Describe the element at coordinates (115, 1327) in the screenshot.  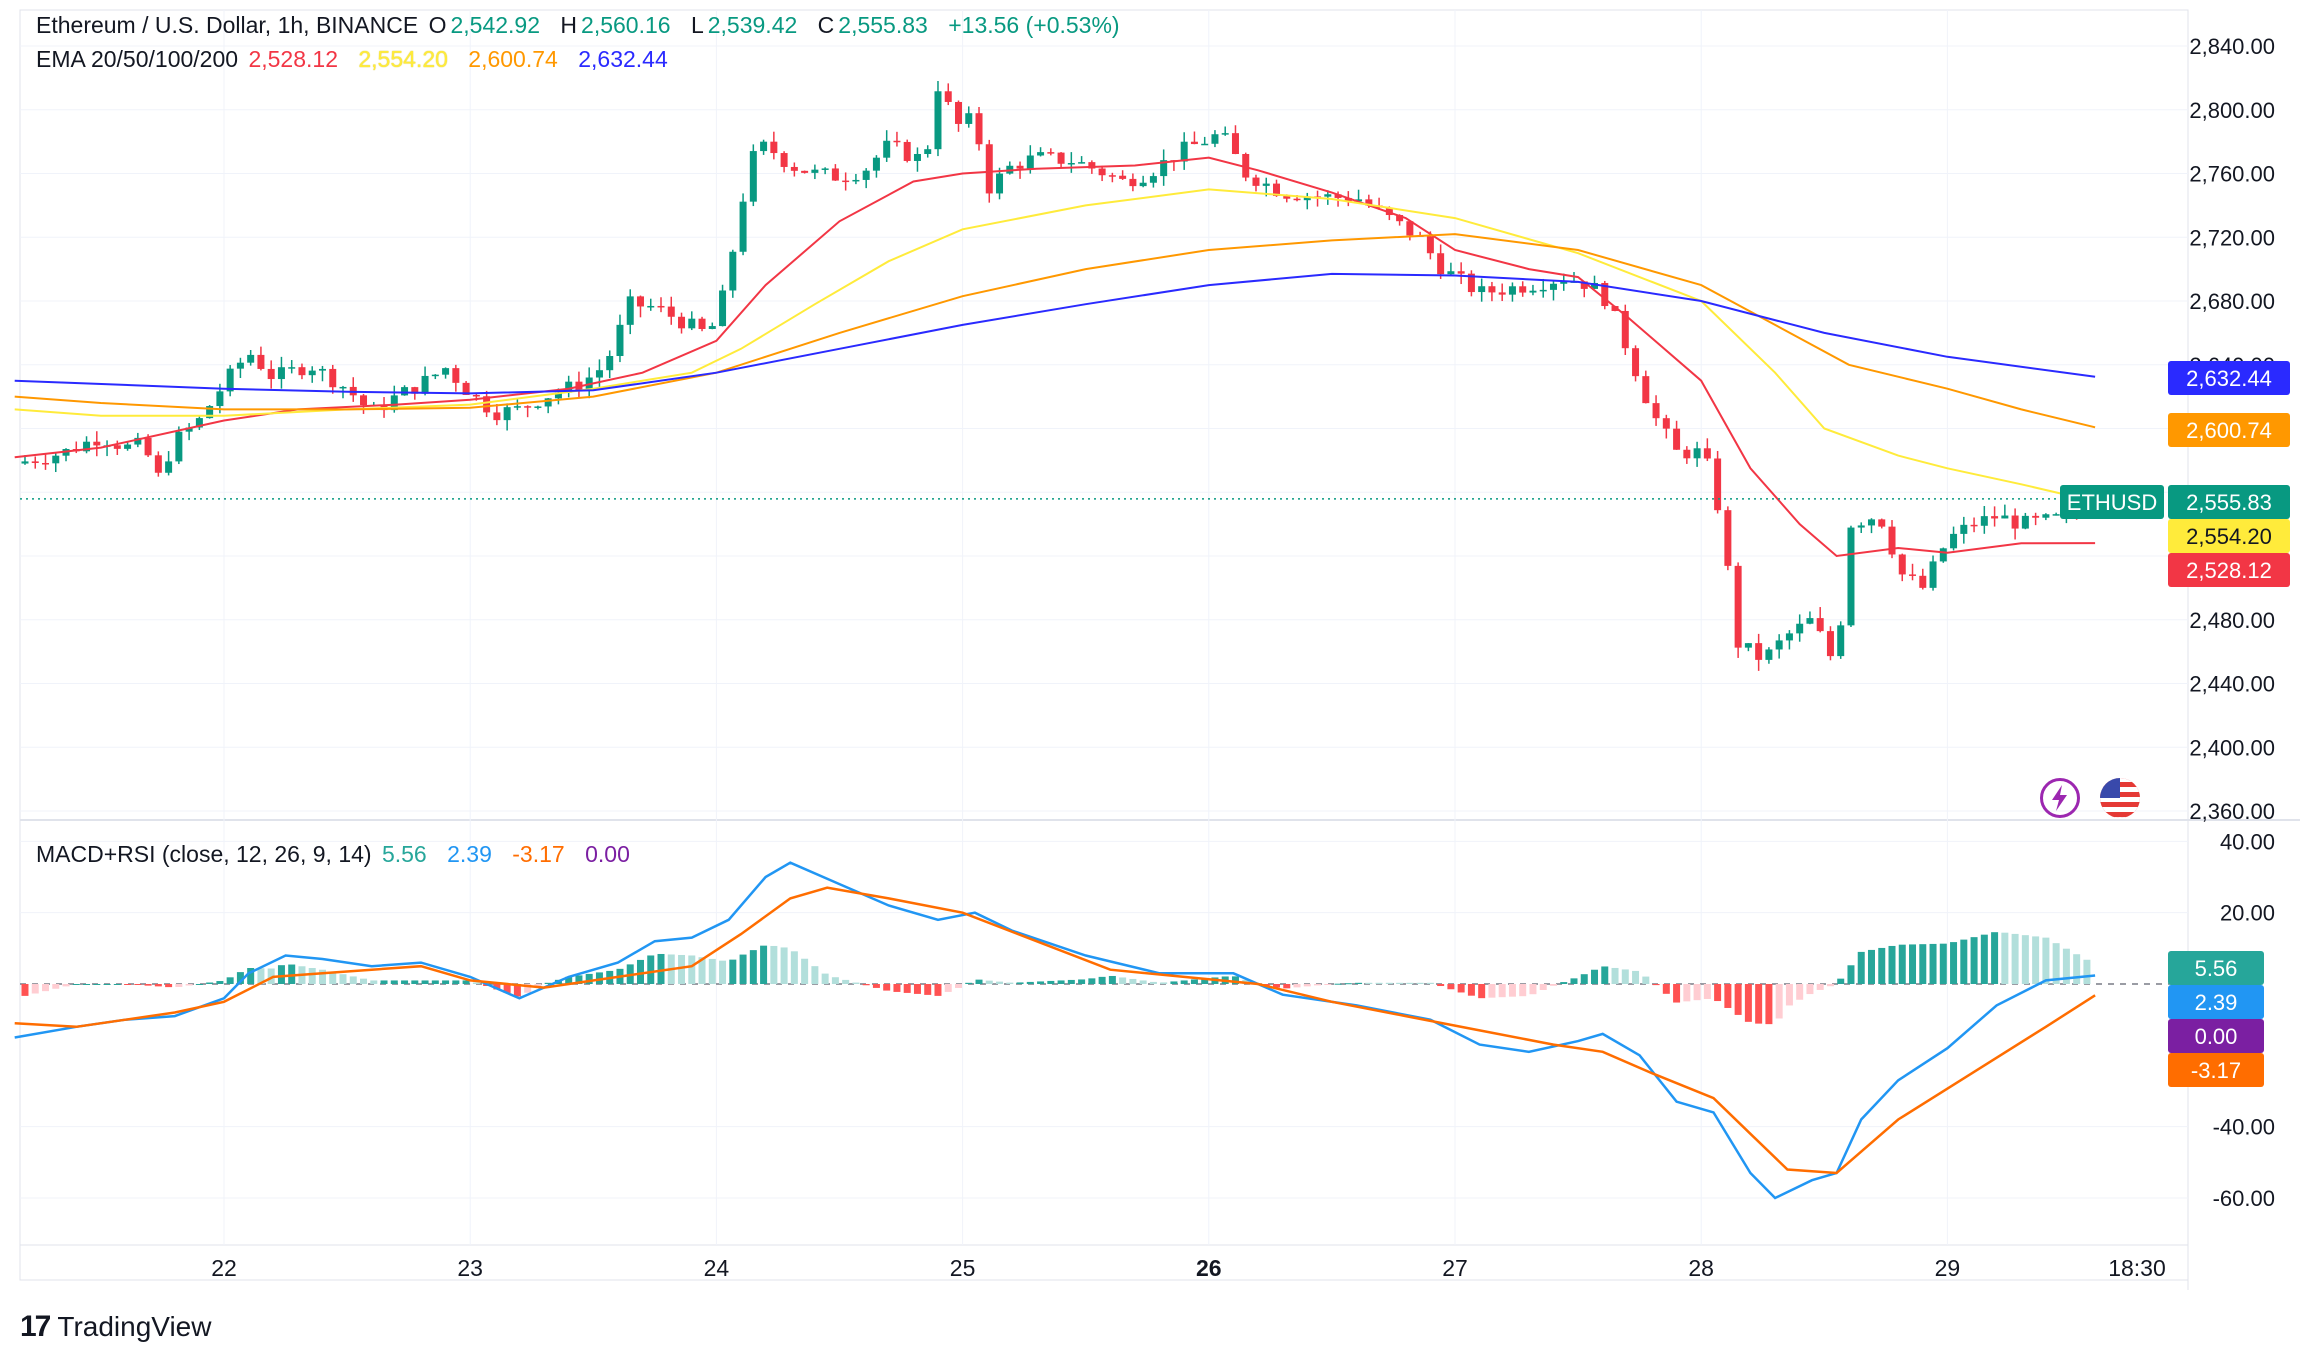
I see `tradingview-logo: 17 TradingView` at that location.